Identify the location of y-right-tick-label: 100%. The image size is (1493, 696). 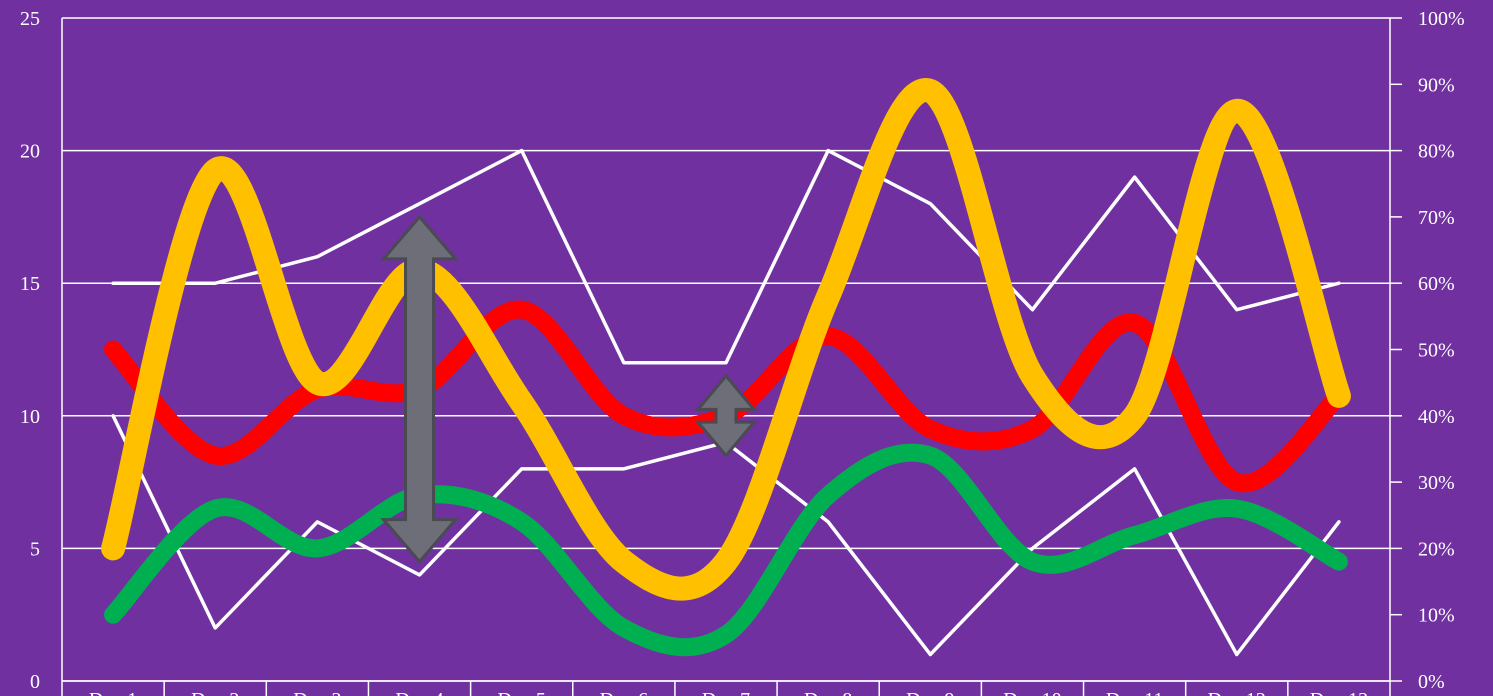
(1441, 19).